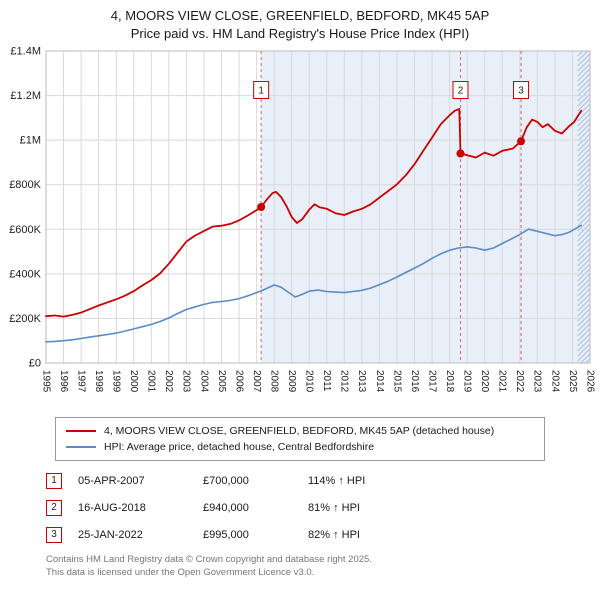 The width and height of the screenshot is (600, 590). What do you see at coordinates (238, 381) in the screenshot?
I see `svg-text: 2006` at bounding box center [238, 381].